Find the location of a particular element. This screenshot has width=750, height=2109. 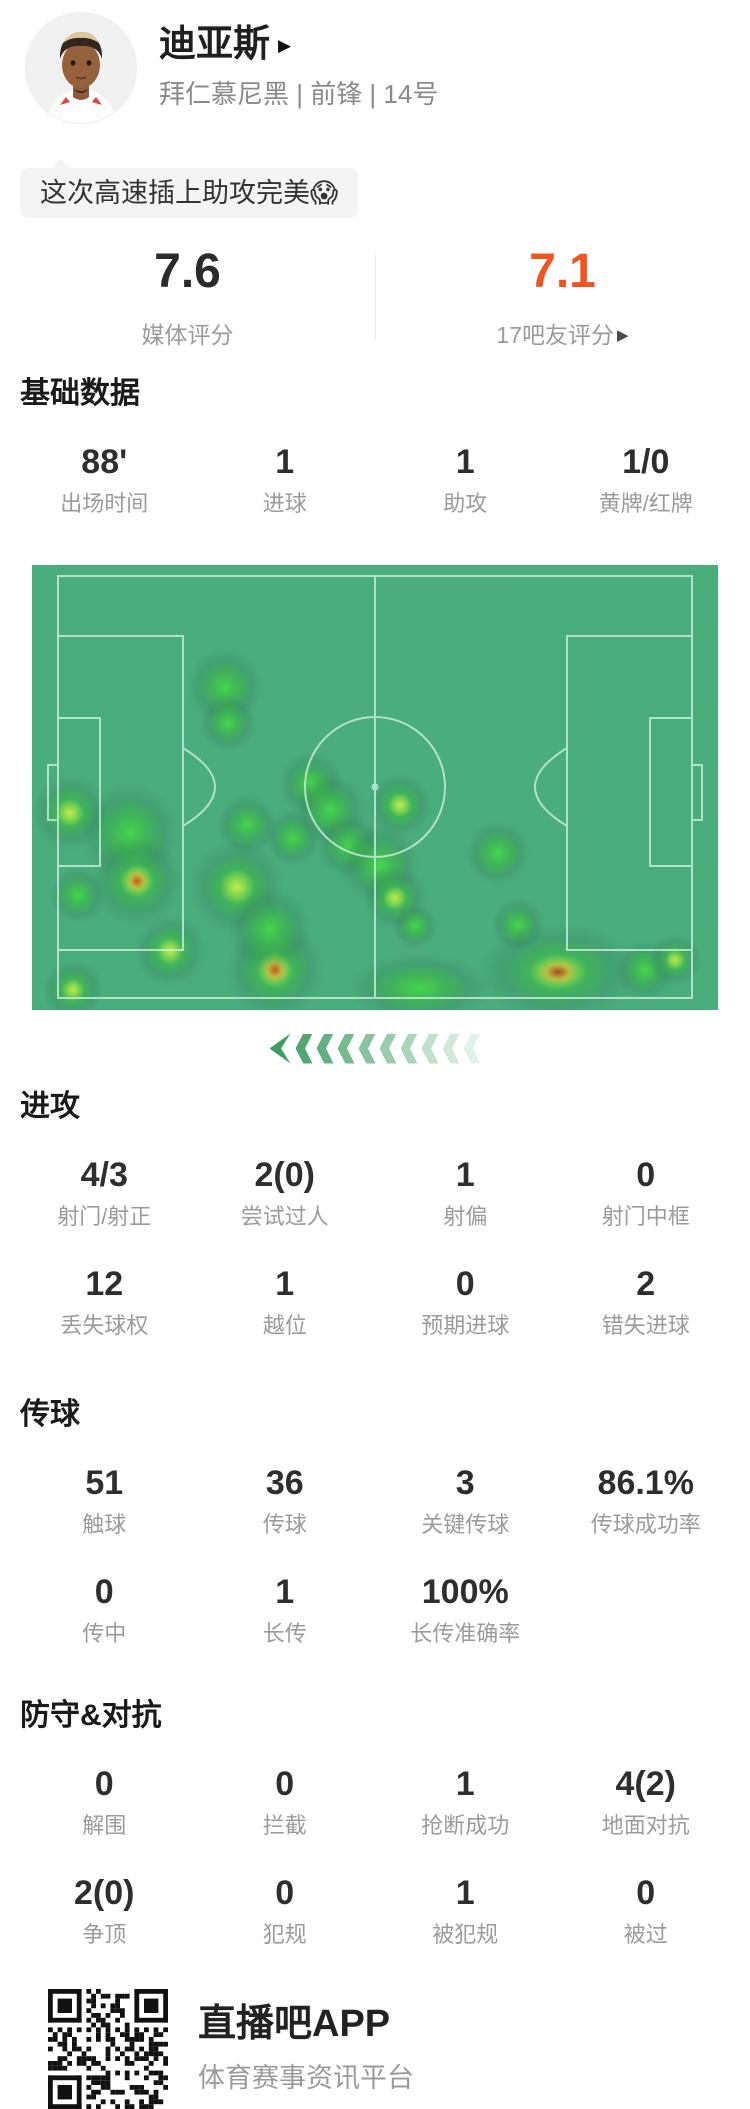

stat-value: 100% is located at coordinates (465, 1592).